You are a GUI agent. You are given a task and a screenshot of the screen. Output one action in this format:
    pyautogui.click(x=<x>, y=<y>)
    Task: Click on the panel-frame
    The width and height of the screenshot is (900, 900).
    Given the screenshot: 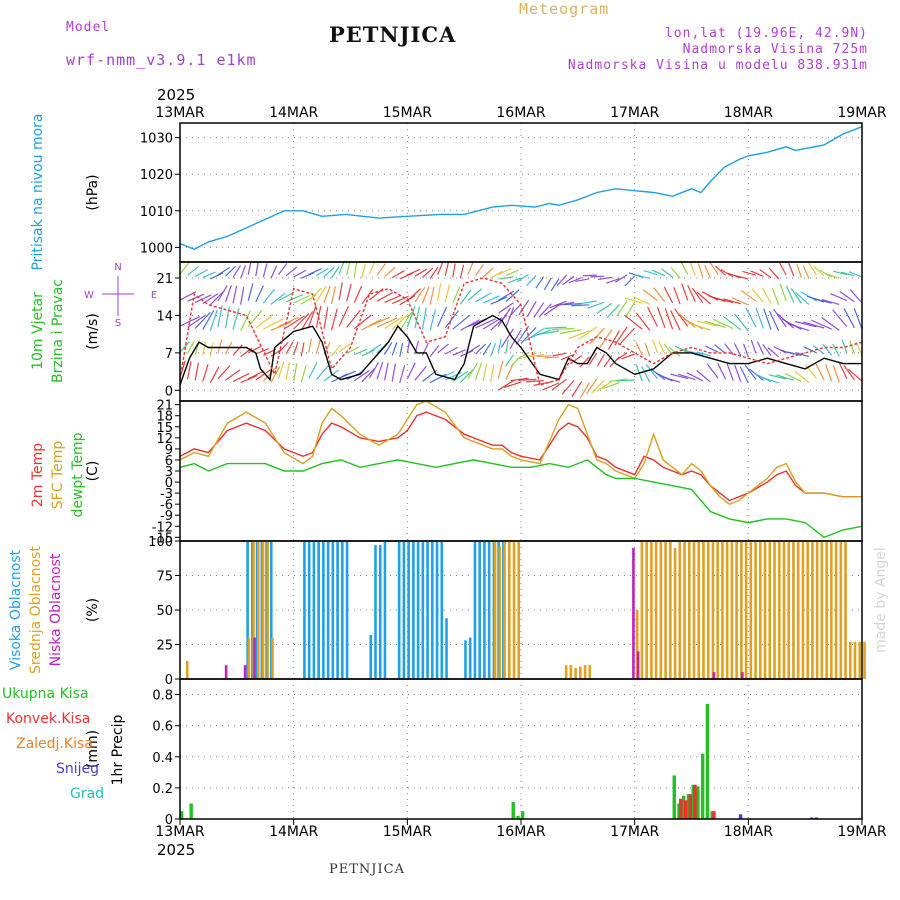 What is the action you would take?
    pyautogui.click(x=521, y=749)
    